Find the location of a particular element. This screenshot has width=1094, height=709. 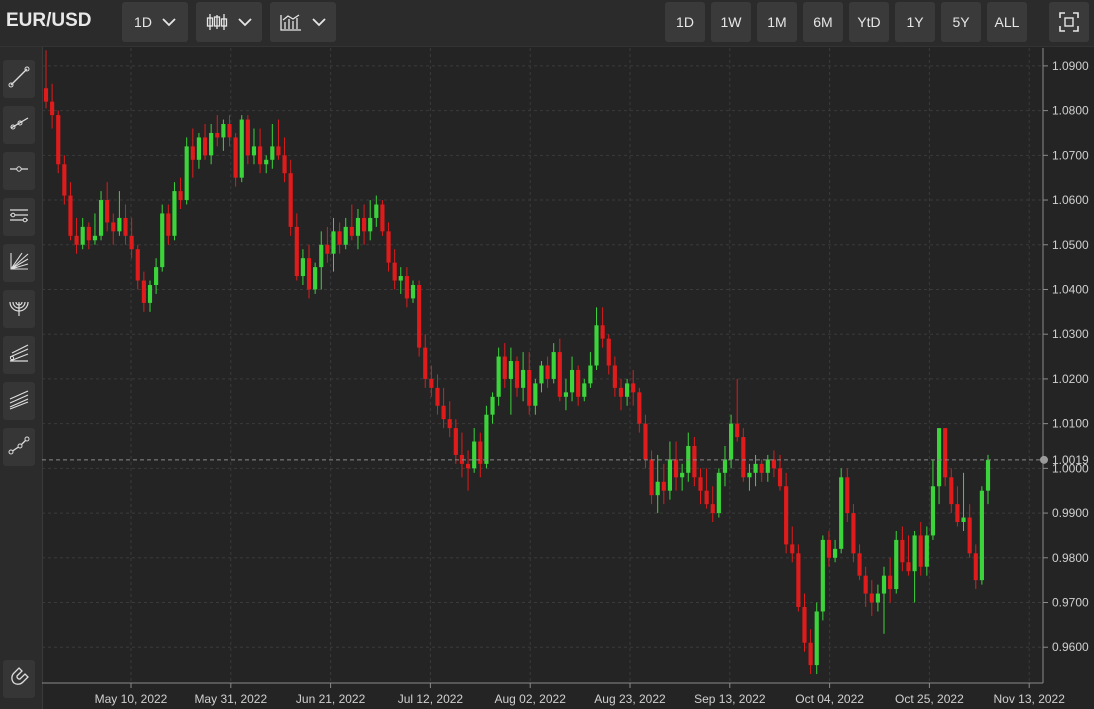

fib-channel-icon is located at coordinates (19, 401).